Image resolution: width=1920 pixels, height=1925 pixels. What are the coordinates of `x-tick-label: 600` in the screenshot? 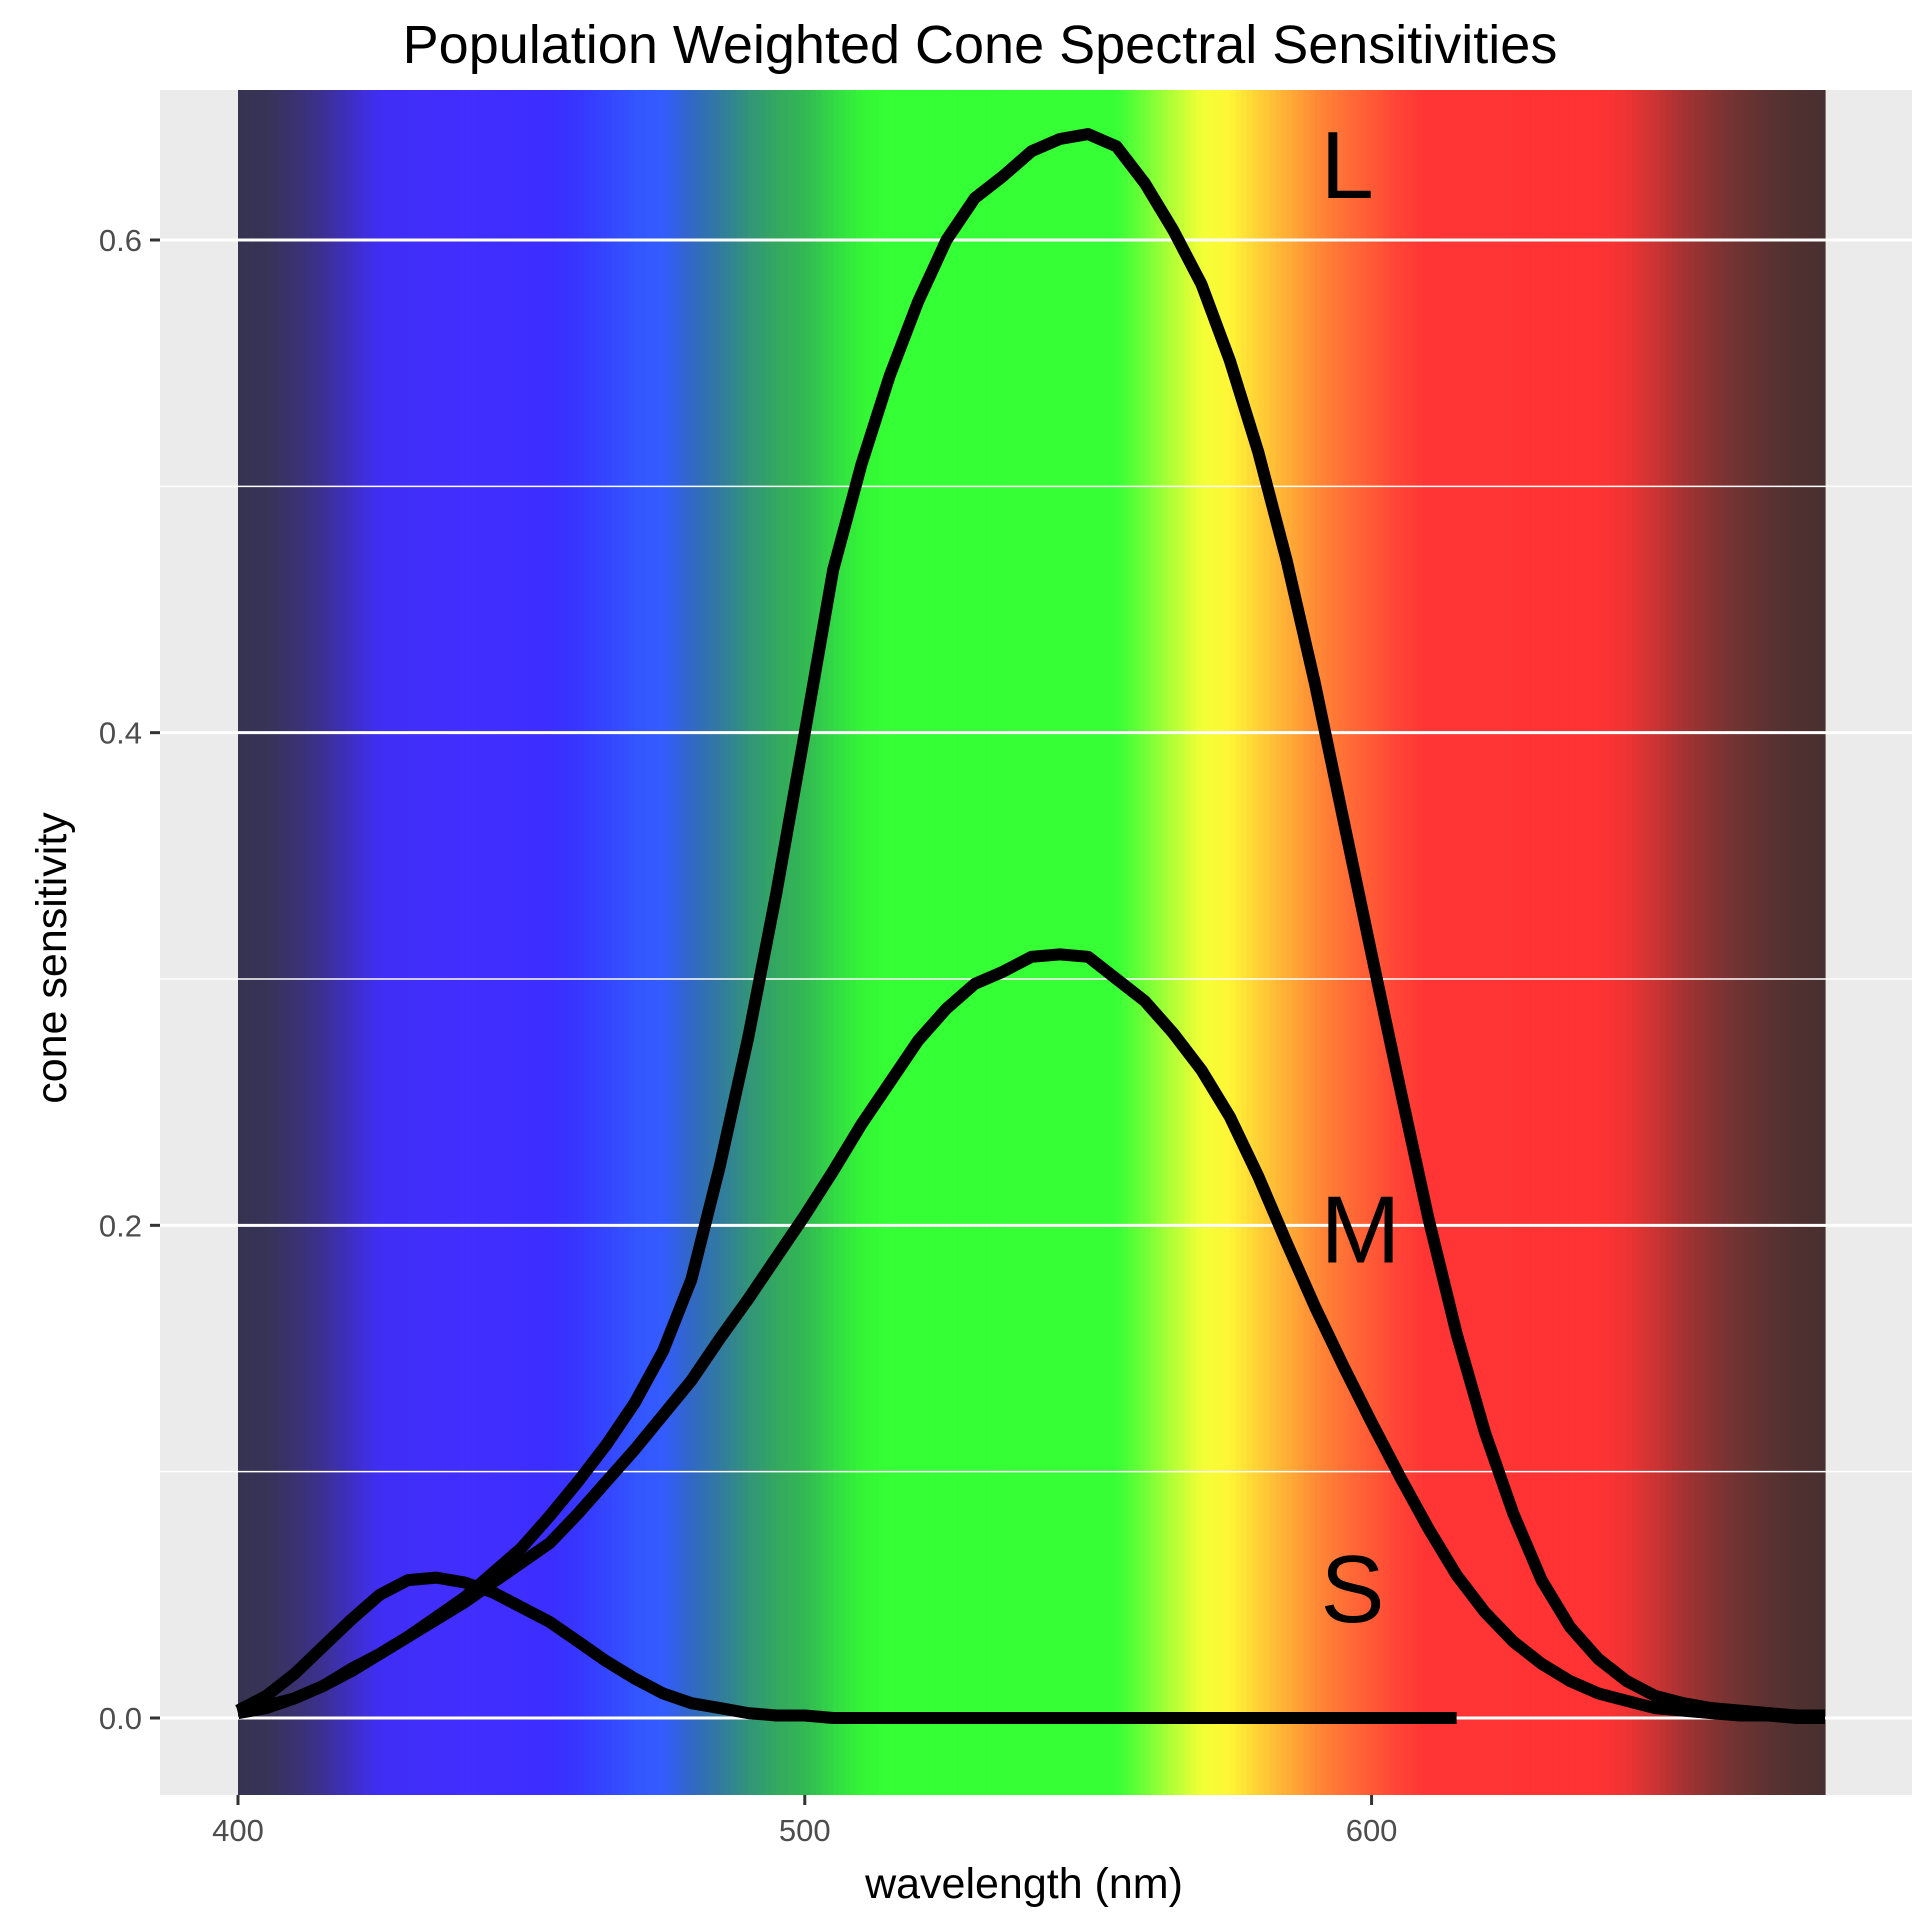 It's located at (1372, 1830).